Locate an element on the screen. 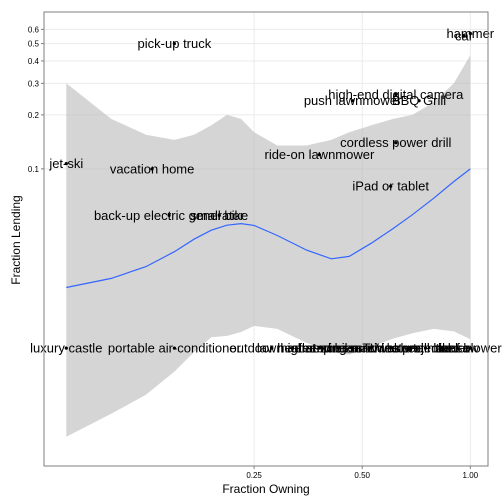 This screenshot has width=504, height=504. point-label: video projector is located at coordinates (411, 348).